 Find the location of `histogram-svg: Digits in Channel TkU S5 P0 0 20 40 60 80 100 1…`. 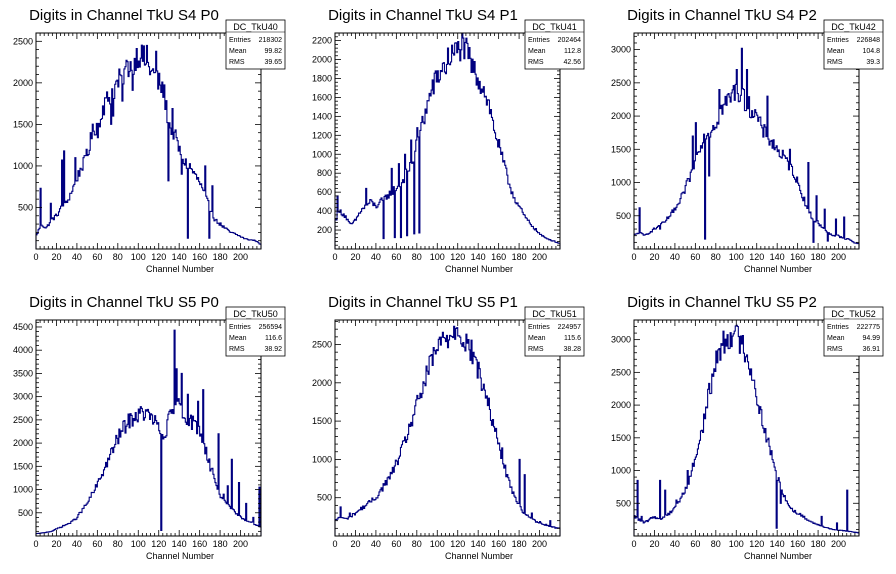

histogram-svg: Digits in Channel TkU S5 P0 0 20 40 60 80 100 1… is located at coordinates (149, 427).